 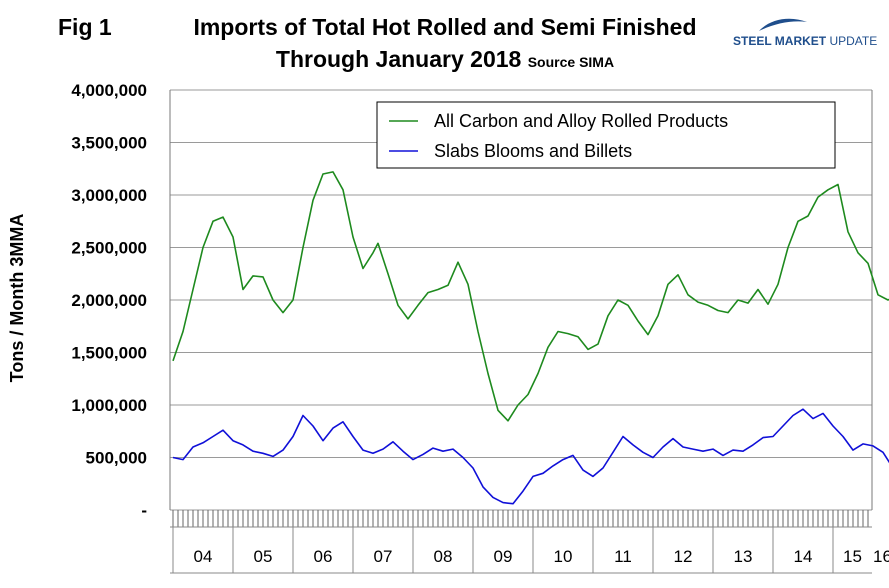 What do you see at coordinates (529, 542) in the screenshot?
I see `x-axis: 040506070809101112131415161718` at bounding box center [529, 542].